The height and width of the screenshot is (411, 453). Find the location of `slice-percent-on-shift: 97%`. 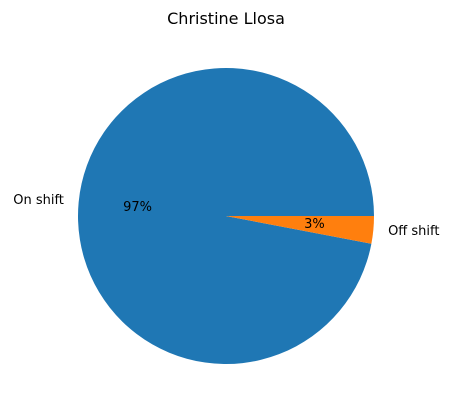

slice-percent-on-shift: 97% is located at coordinates (137, 207).